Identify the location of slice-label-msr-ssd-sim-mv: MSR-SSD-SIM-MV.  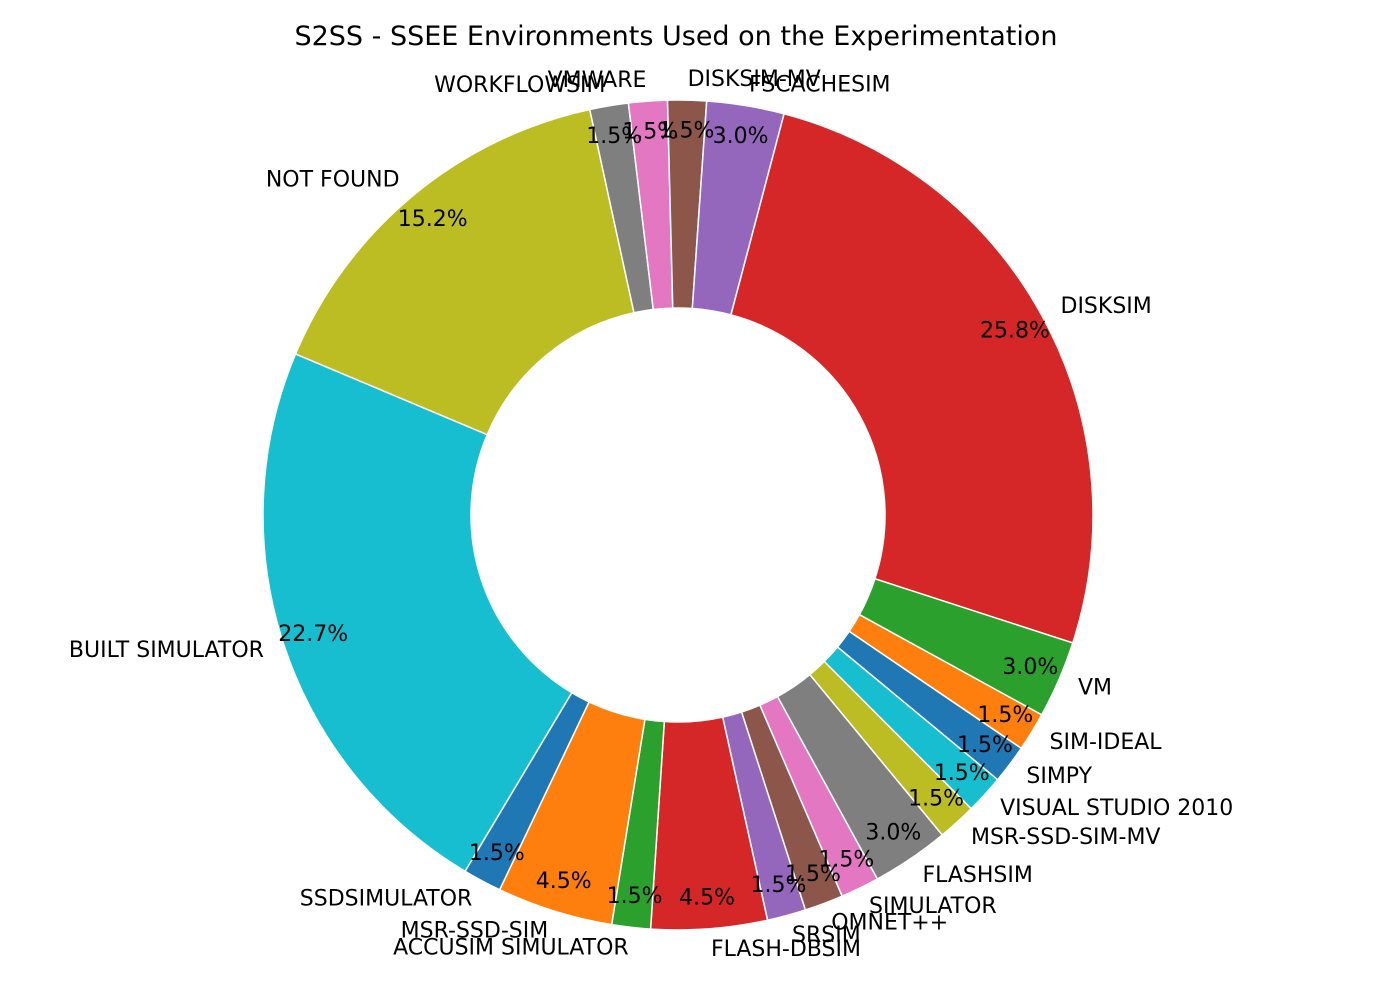
(1066, 837).